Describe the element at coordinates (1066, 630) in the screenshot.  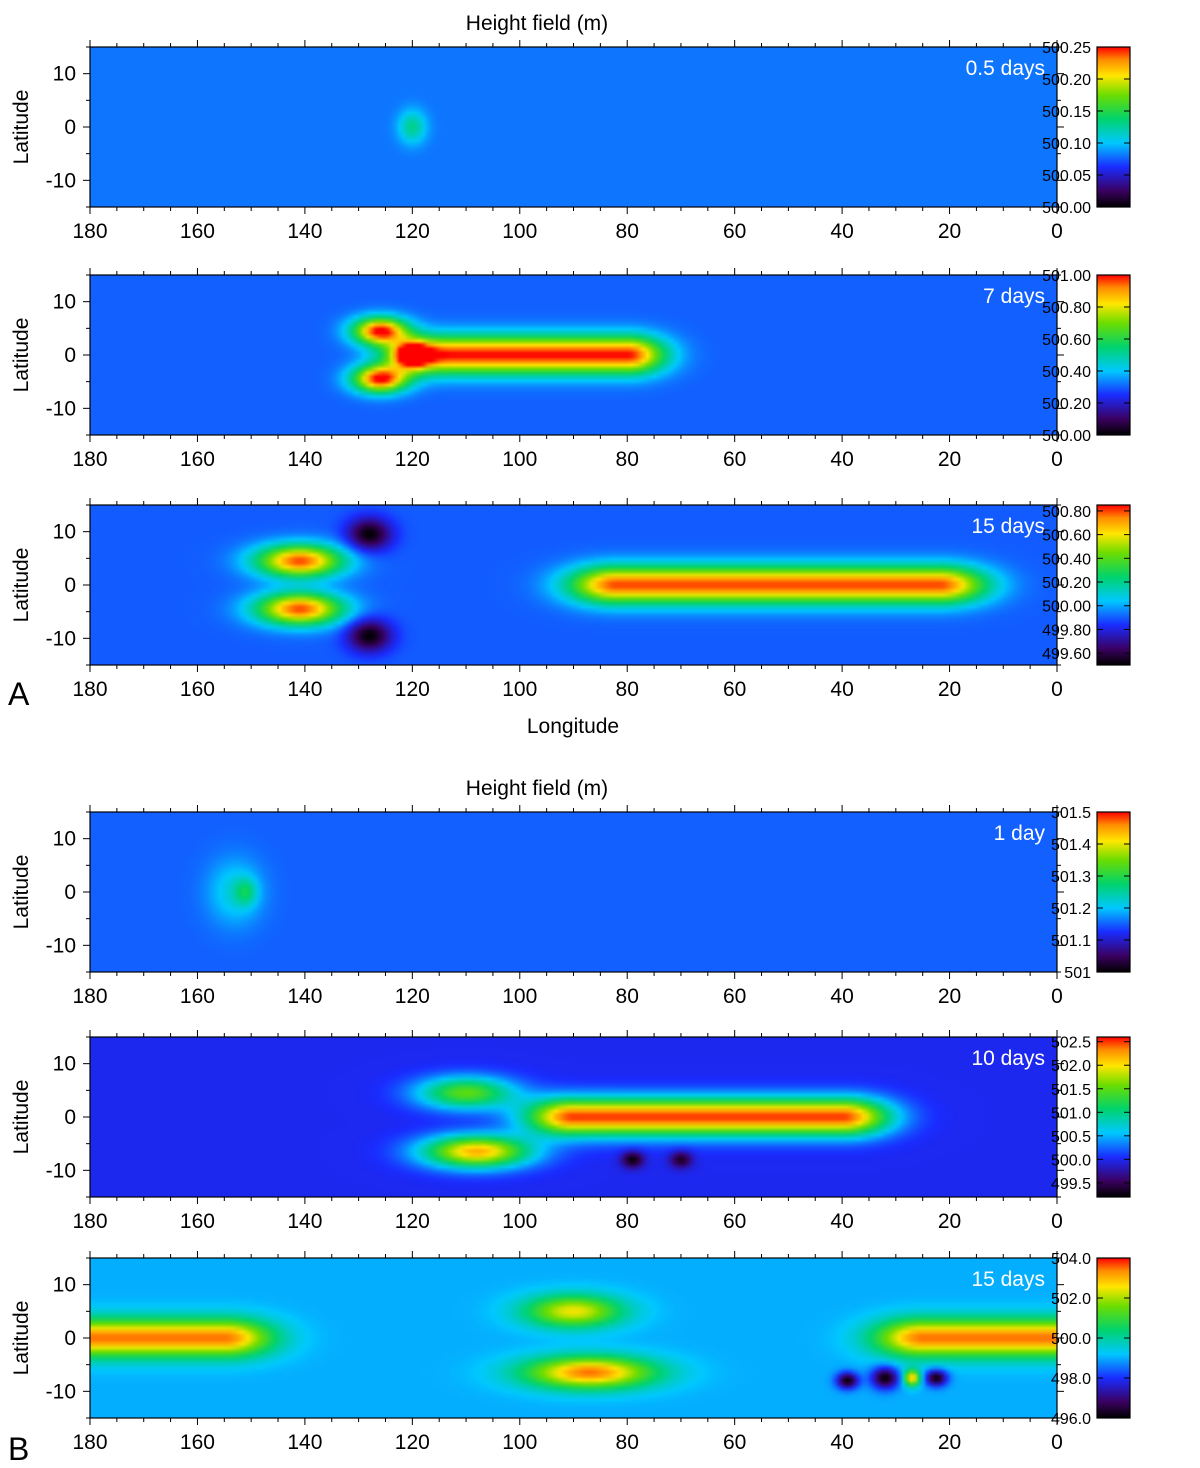
I see `colorbar-tick-label: 499.80` at that location.